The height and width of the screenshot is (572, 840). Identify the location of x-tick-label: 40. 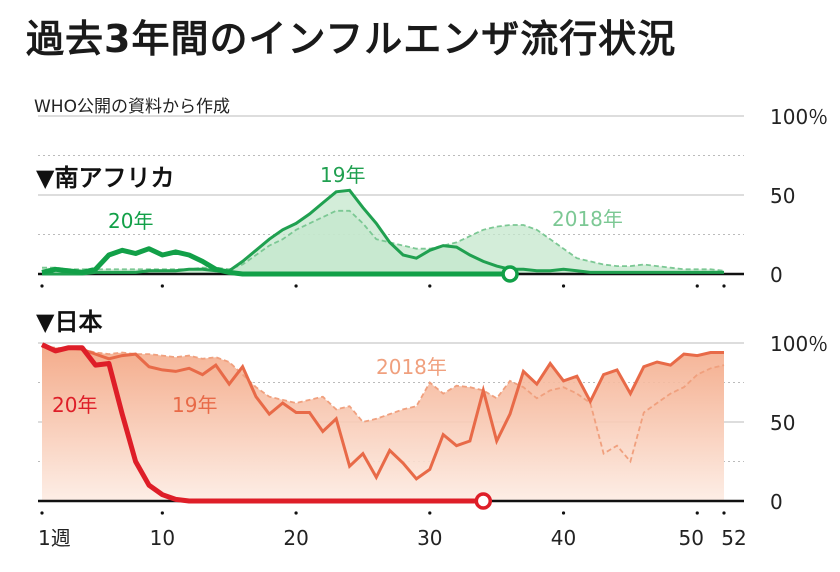
(563, 538).